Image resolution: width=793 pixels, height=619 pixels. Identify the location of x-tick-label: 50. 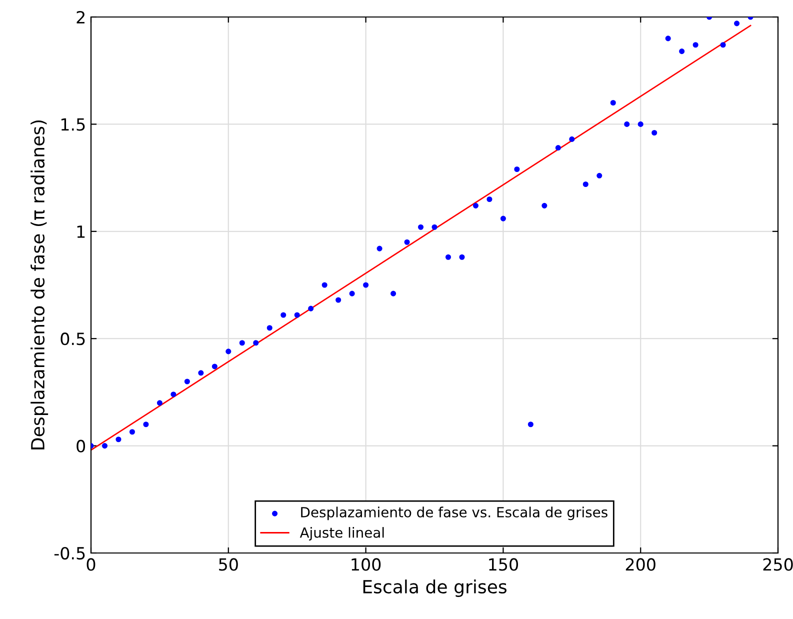
(228, 564).